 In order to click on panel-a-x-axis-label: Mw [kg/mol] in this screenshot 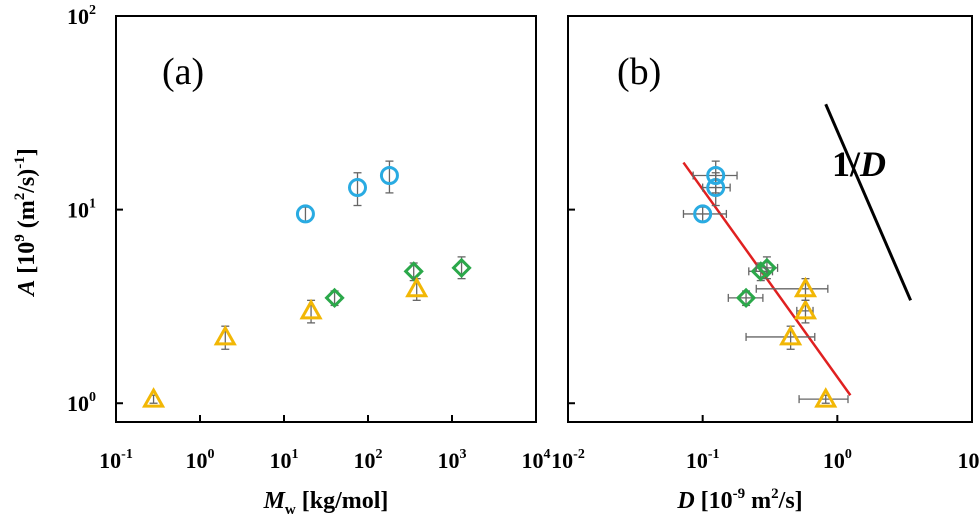, I will do `click(326, 503)`.